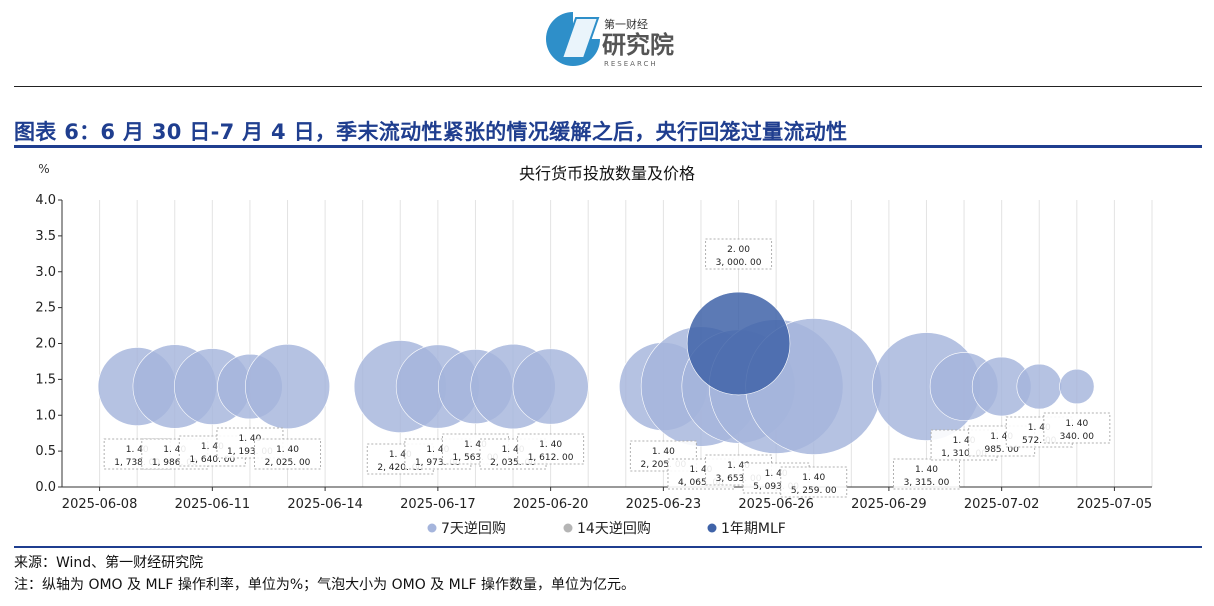 The height and width of the screenshot is (606, 1214). Describe the element at coordinates (438, 504) in the screenshot. I see `x-tick-label: 2025-06-17` at that location.